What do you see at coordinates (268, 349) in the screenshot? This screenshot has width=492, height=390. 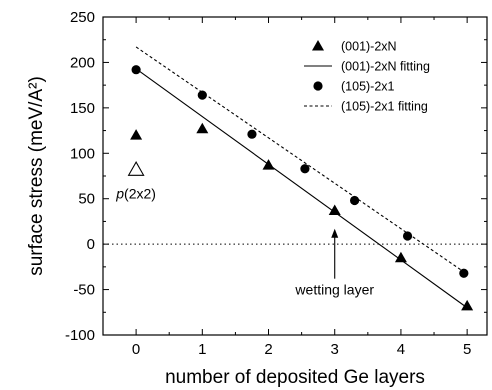 I see `x-tick-label: 2` at bounding box center [268, 349].